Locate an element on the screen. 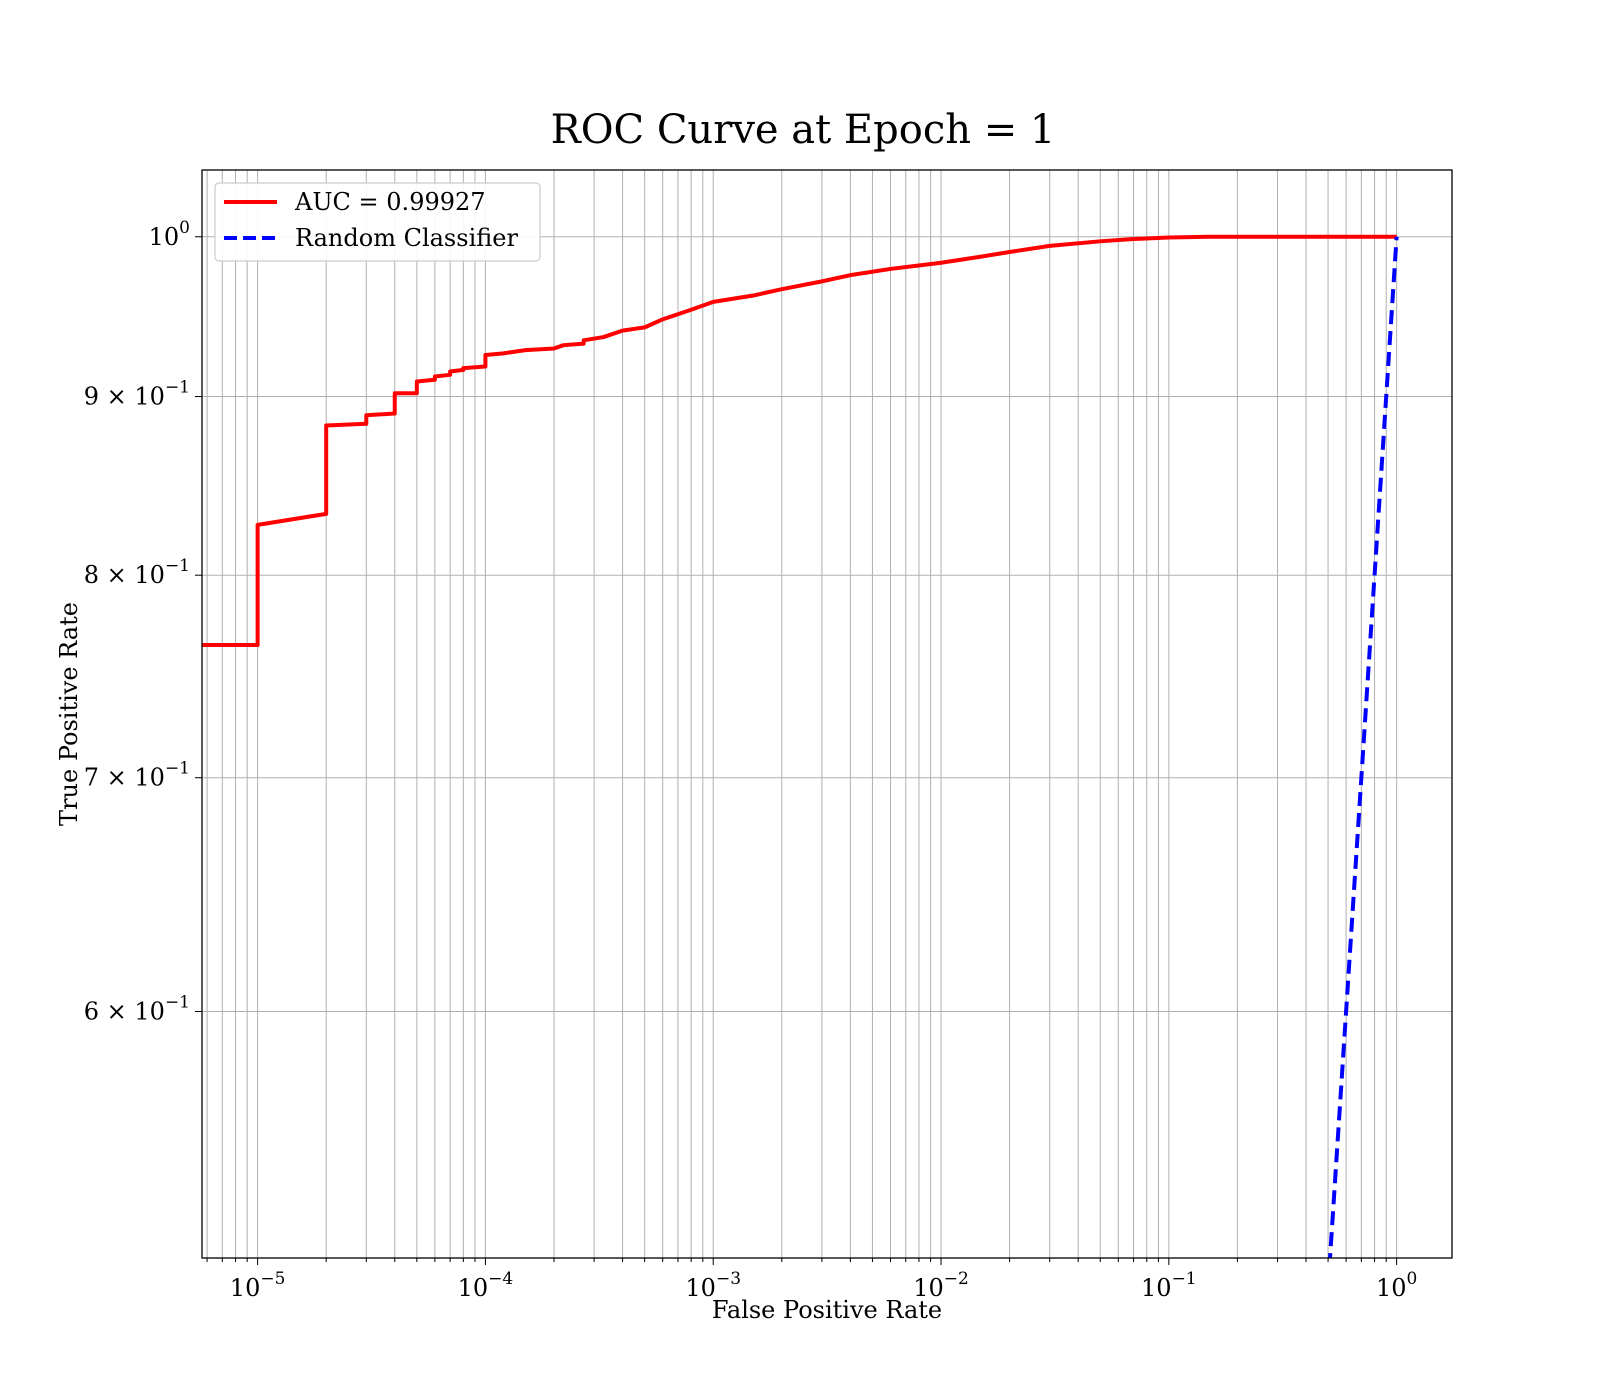 This screenshot has width=1600, height=1400. y-tick-label: 100 is located at coordinates (169, 234).